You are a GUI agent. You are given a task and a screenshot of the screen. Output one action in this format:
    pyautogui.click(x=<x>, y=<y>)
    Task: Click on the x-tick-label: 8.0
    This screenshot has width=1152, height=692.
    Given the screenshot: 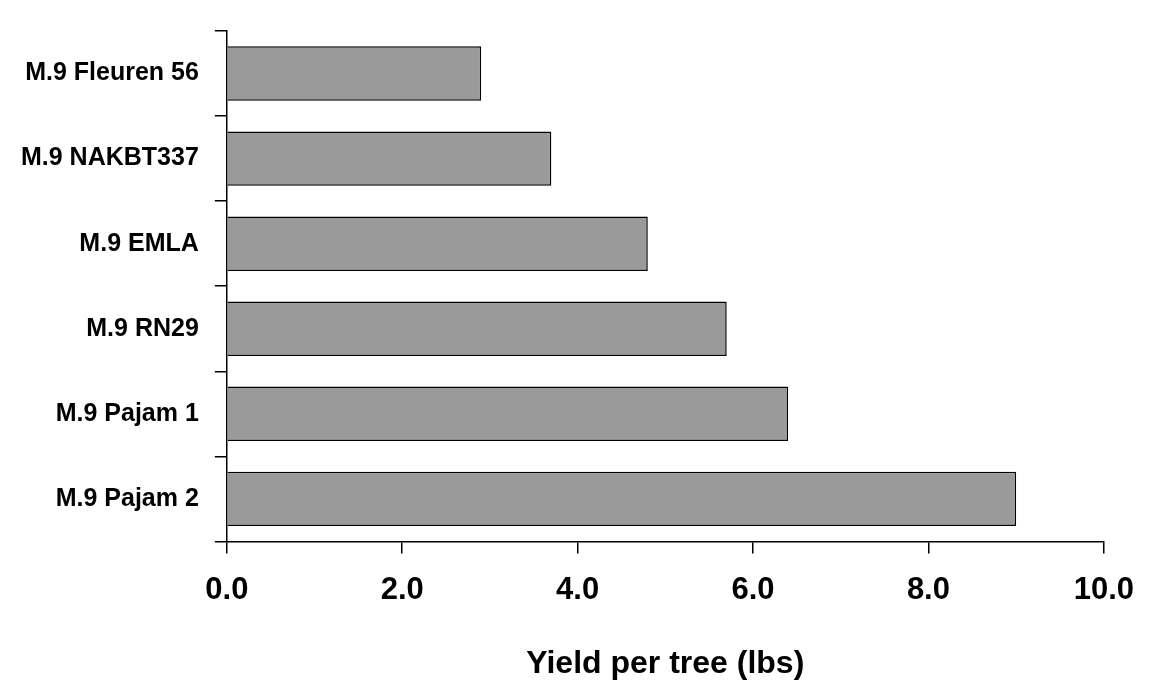 What is the action you would take?
    pyautogui.click(x=928, y=588)
    